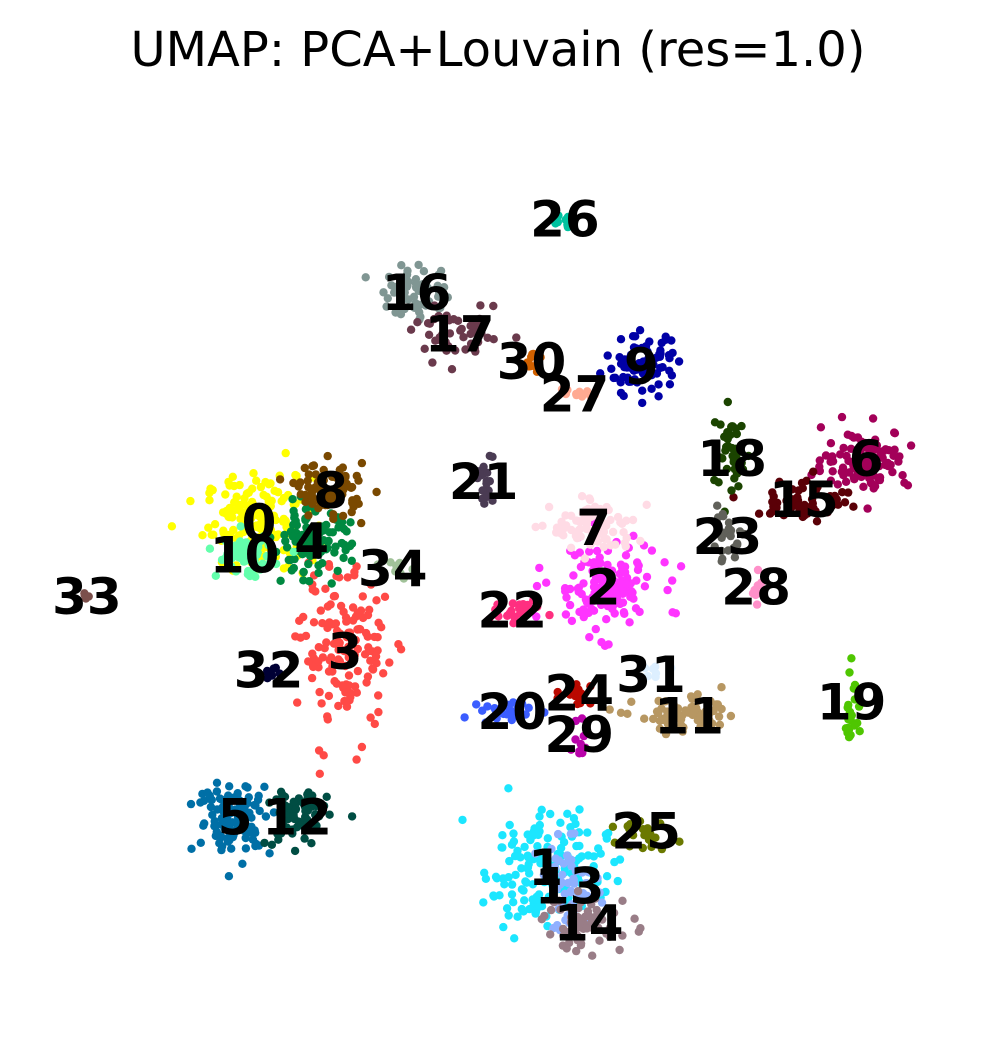 The height and width of the screenshot is (1042, 996). Describe the element at coordinates (485, 479) in the screenshot. I see `cluster-21-points` at that location.